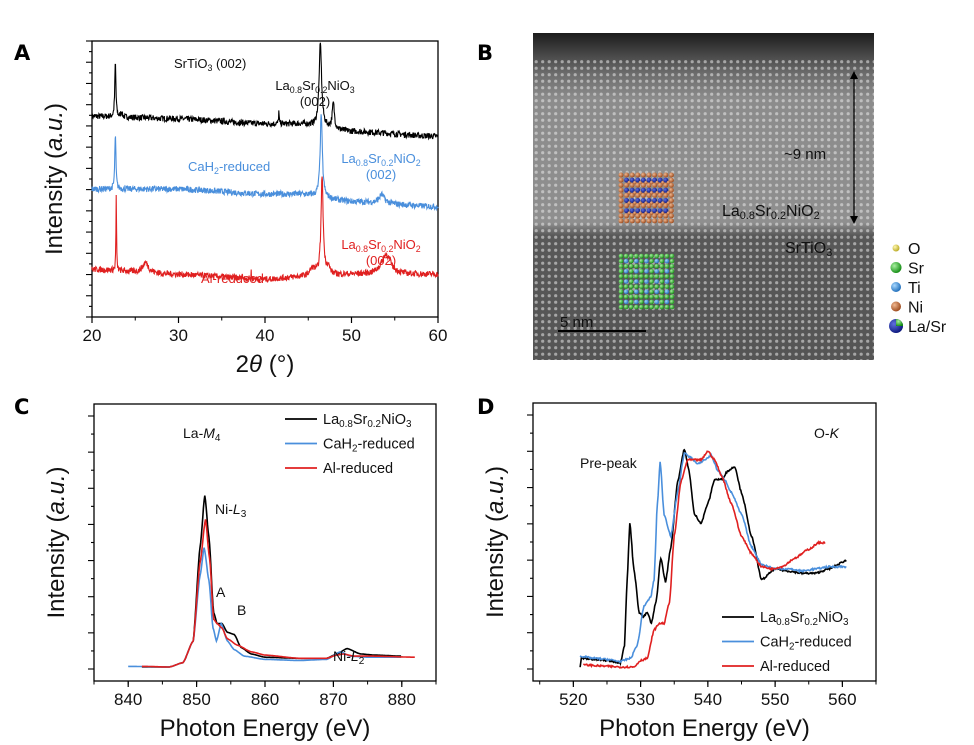 This screenshot has height=745, width=974. What do you see at coordinates (209, 433) in the screenshot?
I see `annotation-italic: M` at bounding box center [209, 433].